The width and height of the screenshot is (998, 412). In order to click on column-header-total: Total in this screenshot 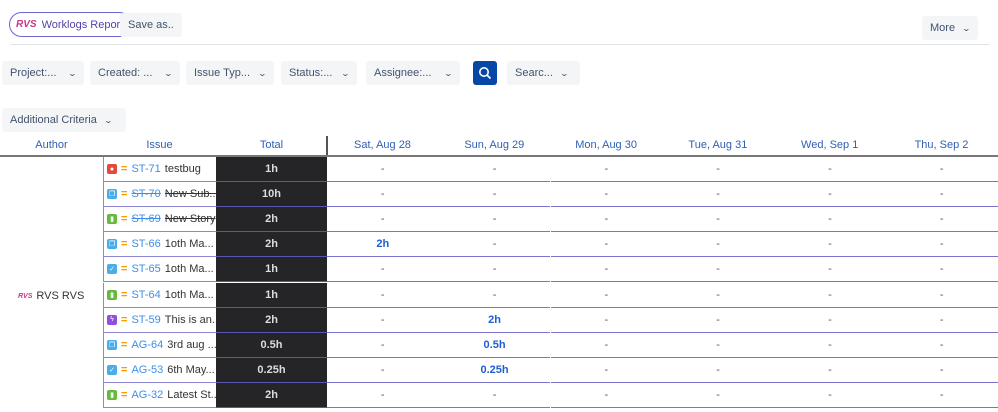, I will do `click(271, 145)`.